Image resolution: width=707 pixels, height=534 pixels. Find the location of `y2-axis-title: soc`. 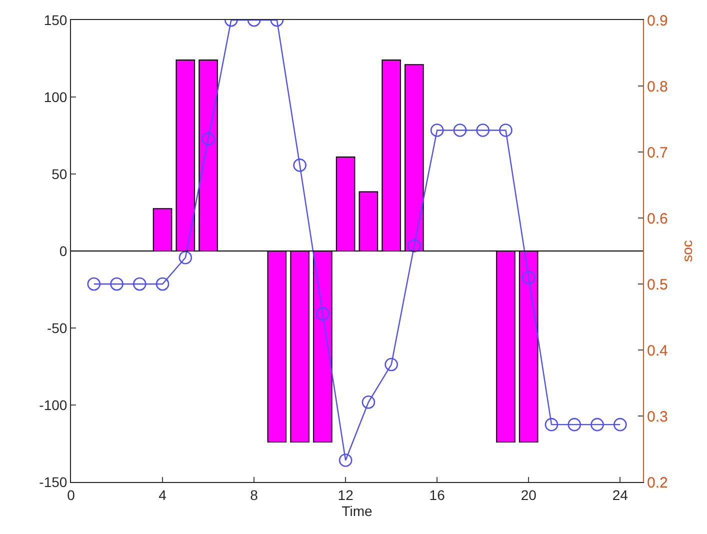

y2-axis-title: soc is located at coordinates (687, 251).